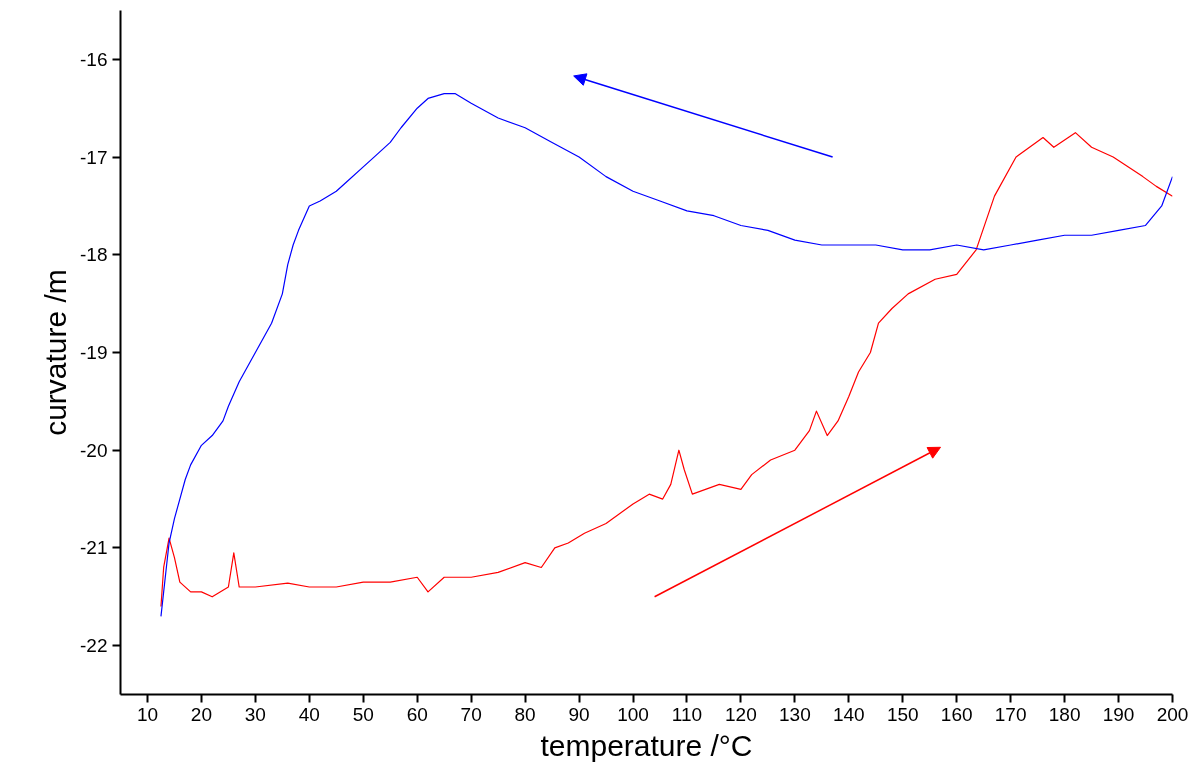 The height and width of the screenshot is (784, 1197). I want to click on x-tick-label: 30, so click(255, 714).